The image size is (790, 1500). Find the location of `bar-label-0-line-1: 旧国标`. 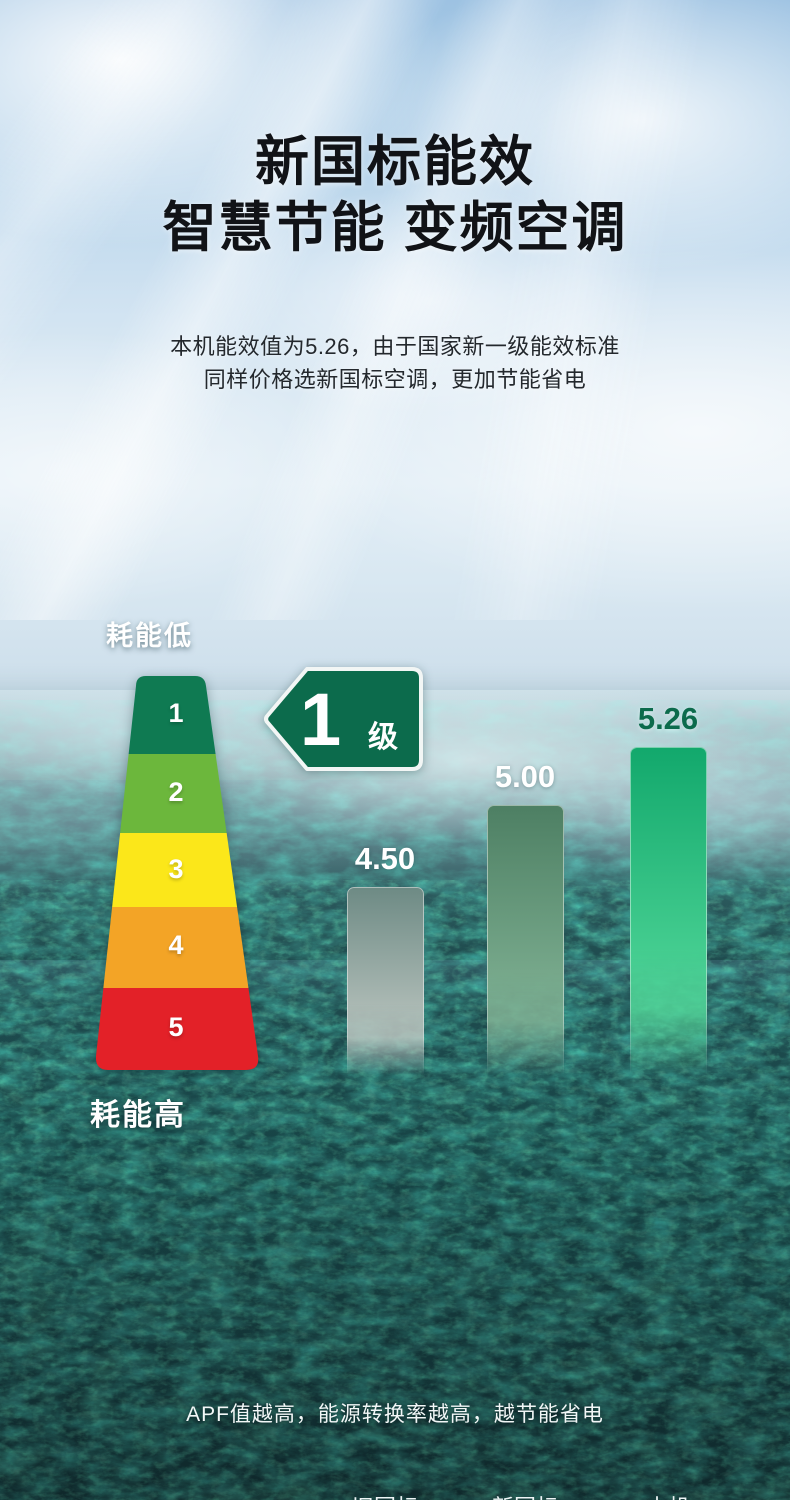

bar-label-0-line-1: 旧国标 is located at coordinates (385, 1496).